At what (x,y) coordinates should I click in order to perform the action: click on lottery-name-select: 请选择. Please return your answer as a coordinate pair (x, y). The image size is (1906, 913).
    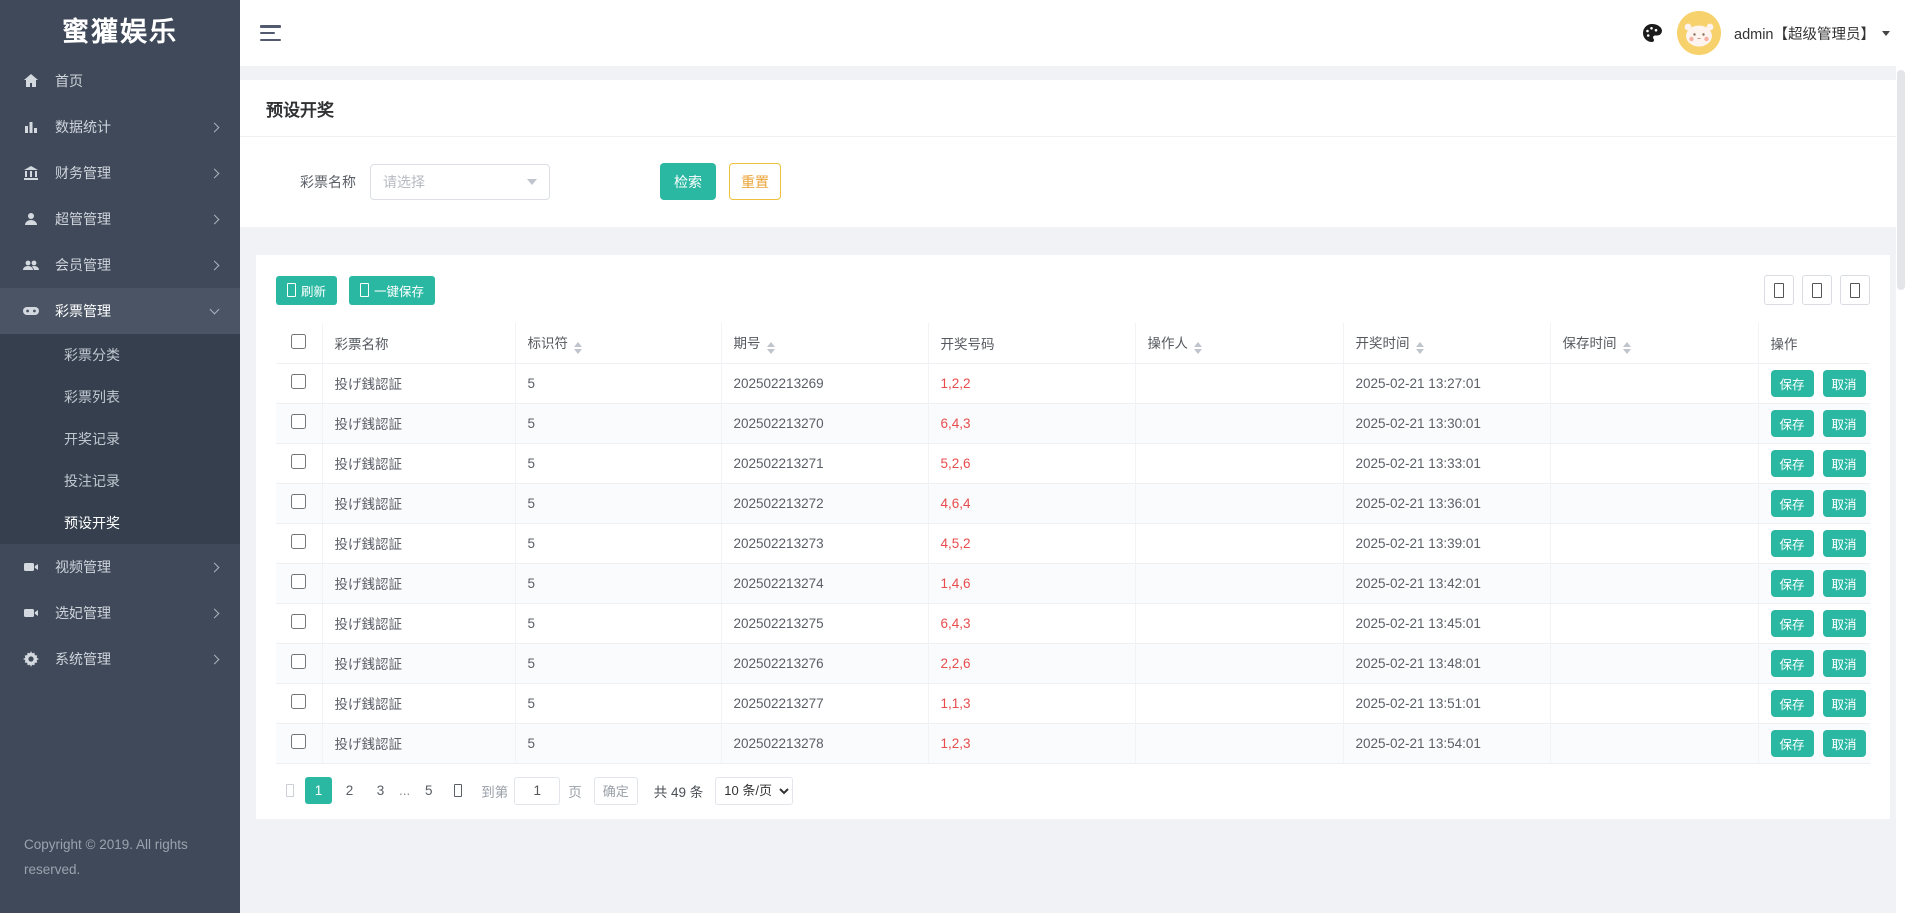
    Looking at the image, I should click on (460, 181).